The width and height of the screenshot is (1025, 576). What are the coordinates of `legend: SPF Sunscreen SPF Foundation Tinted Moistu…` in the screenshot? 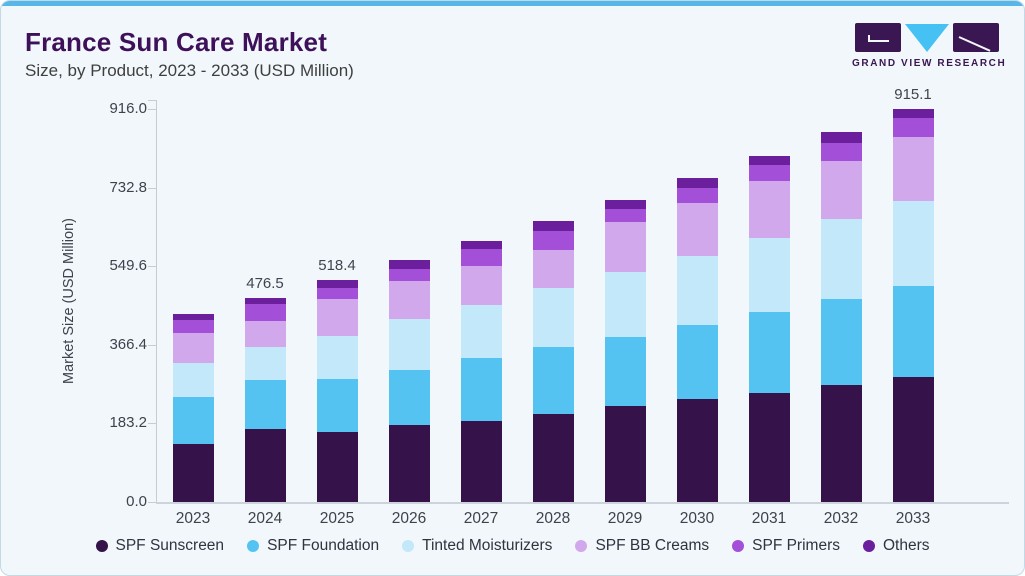 It's located at (512, 546).